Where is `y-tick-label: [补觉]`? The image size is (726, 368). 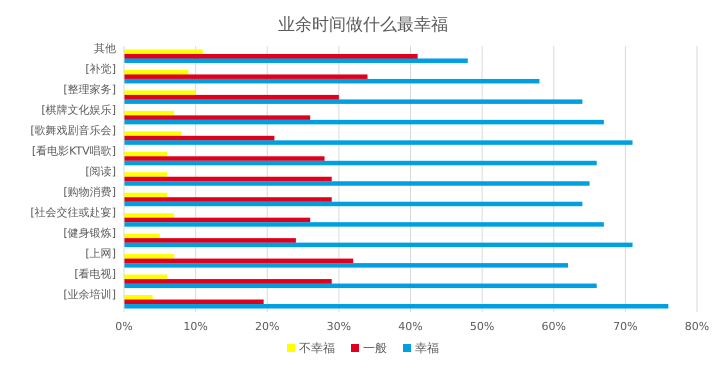
y-tick-label: [补觉] is located at coordinates (100, 69).